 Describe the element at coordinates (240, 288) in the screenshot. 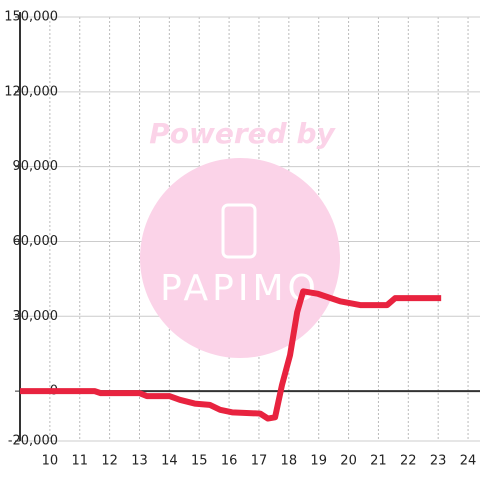

I see `watermark-text: PAPIMO` at that location.